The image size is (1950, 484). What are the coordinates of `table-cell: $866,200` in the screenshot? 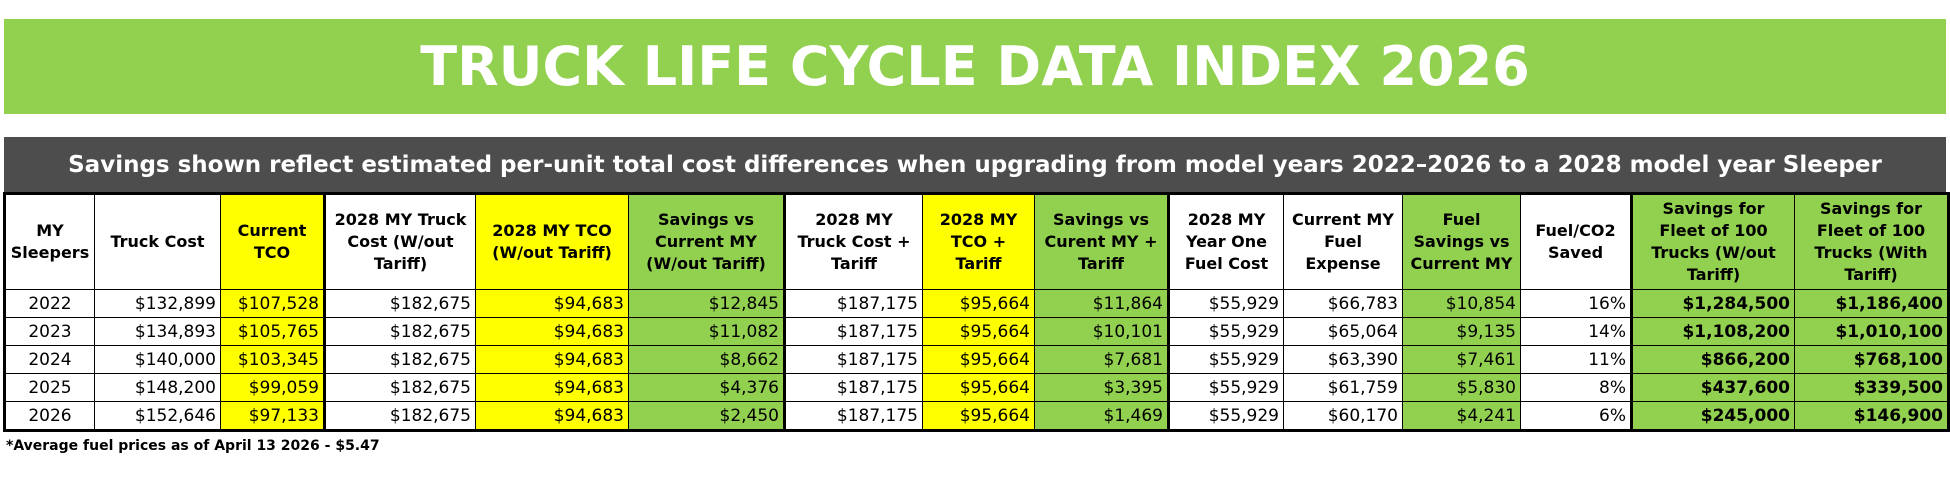 It's located at (1713, 359).